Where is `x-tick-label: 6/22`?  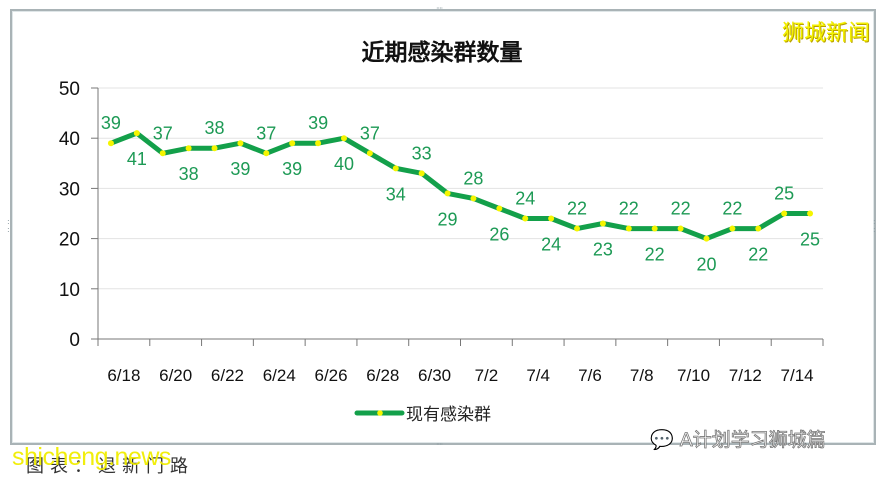
x-tick-label: 6/22 is located at coordinates (227, 375).